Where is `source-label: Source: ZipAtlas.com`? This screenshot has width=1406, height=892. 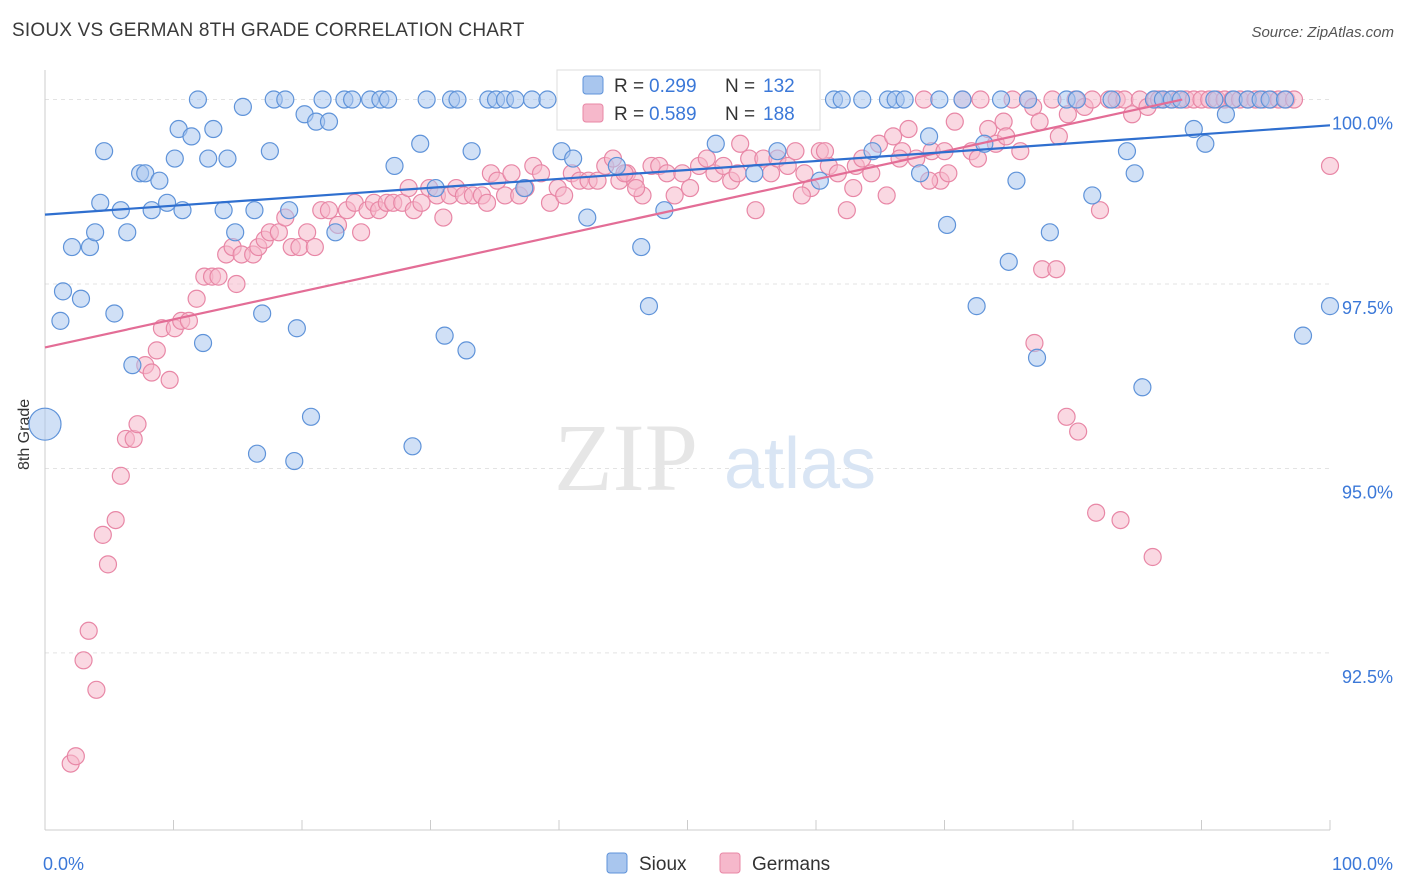 source-label: Source: ZipAtlas.com is located at coordinates (1322, 32).